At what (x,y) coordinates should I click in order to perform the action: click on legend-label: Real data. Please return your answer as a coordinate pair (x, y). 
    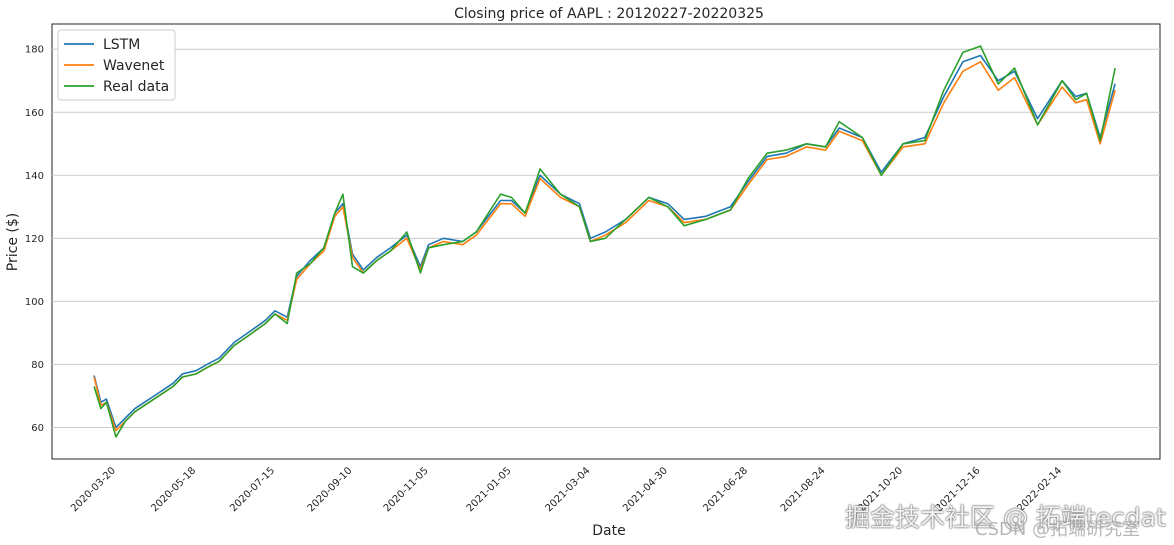
    Looking at the image, I should click on (136, 87).